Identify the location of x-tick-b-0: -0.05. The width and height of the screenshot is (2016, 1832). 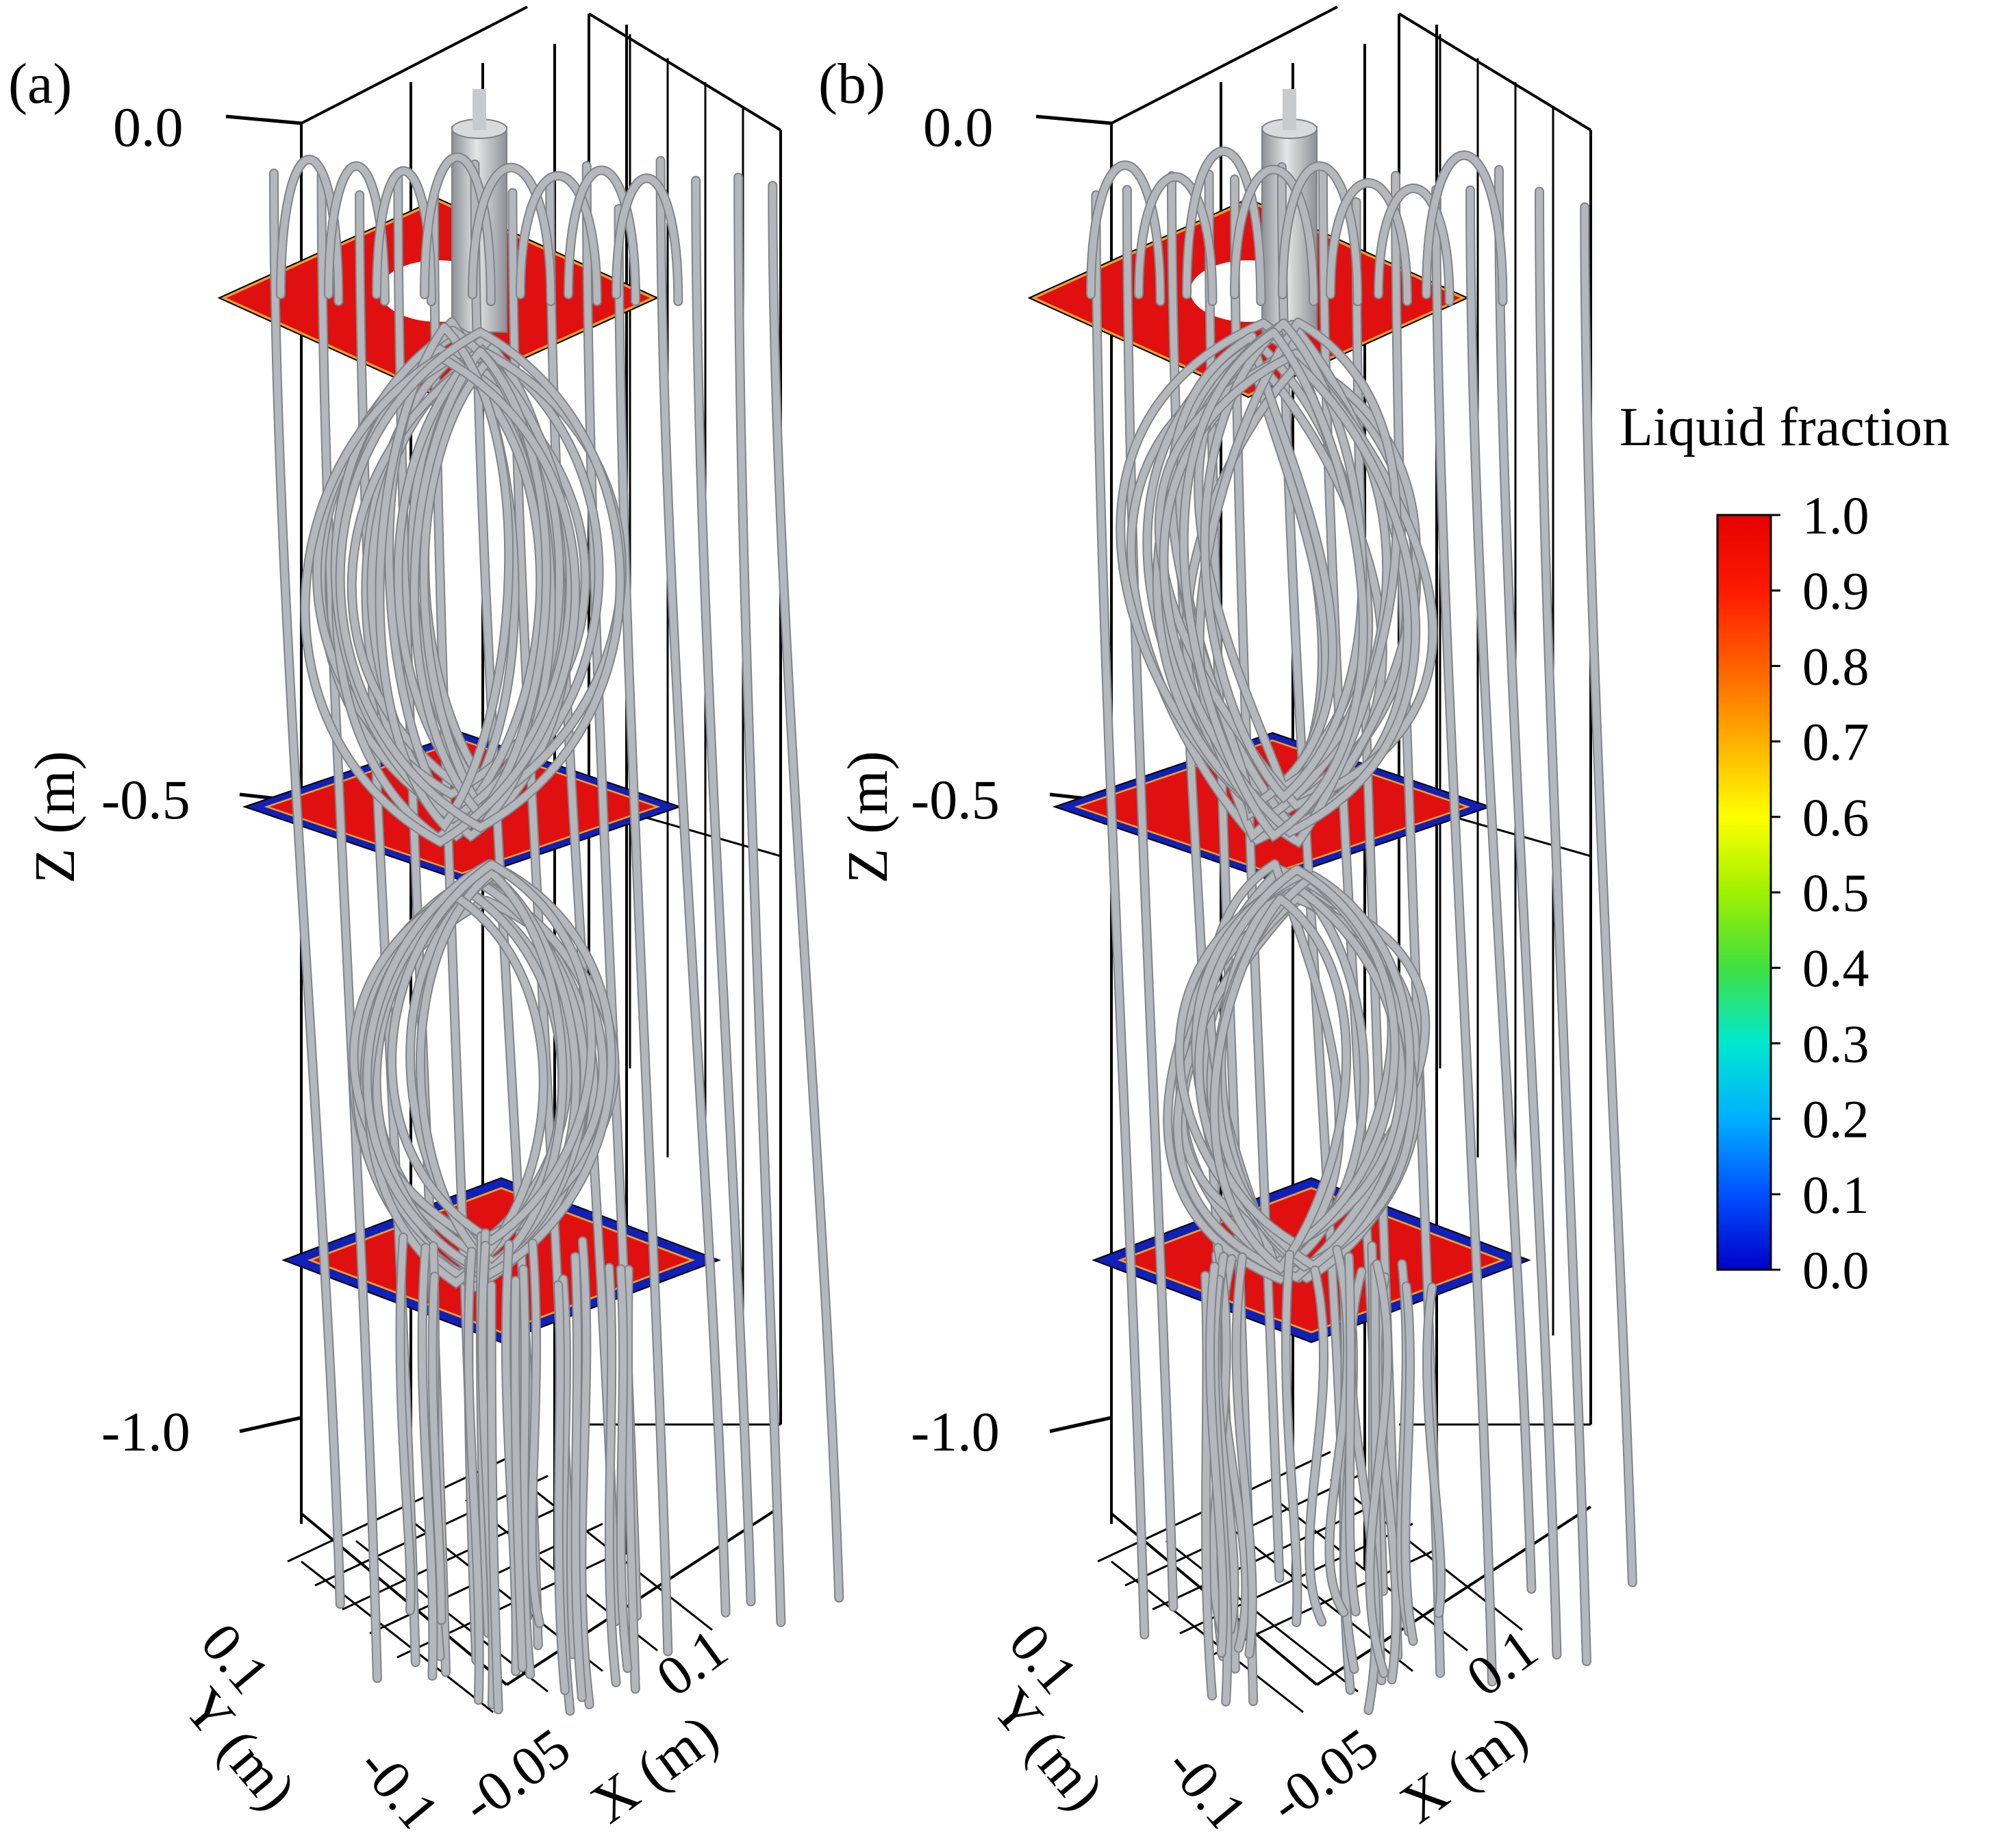
(1323, 1773).